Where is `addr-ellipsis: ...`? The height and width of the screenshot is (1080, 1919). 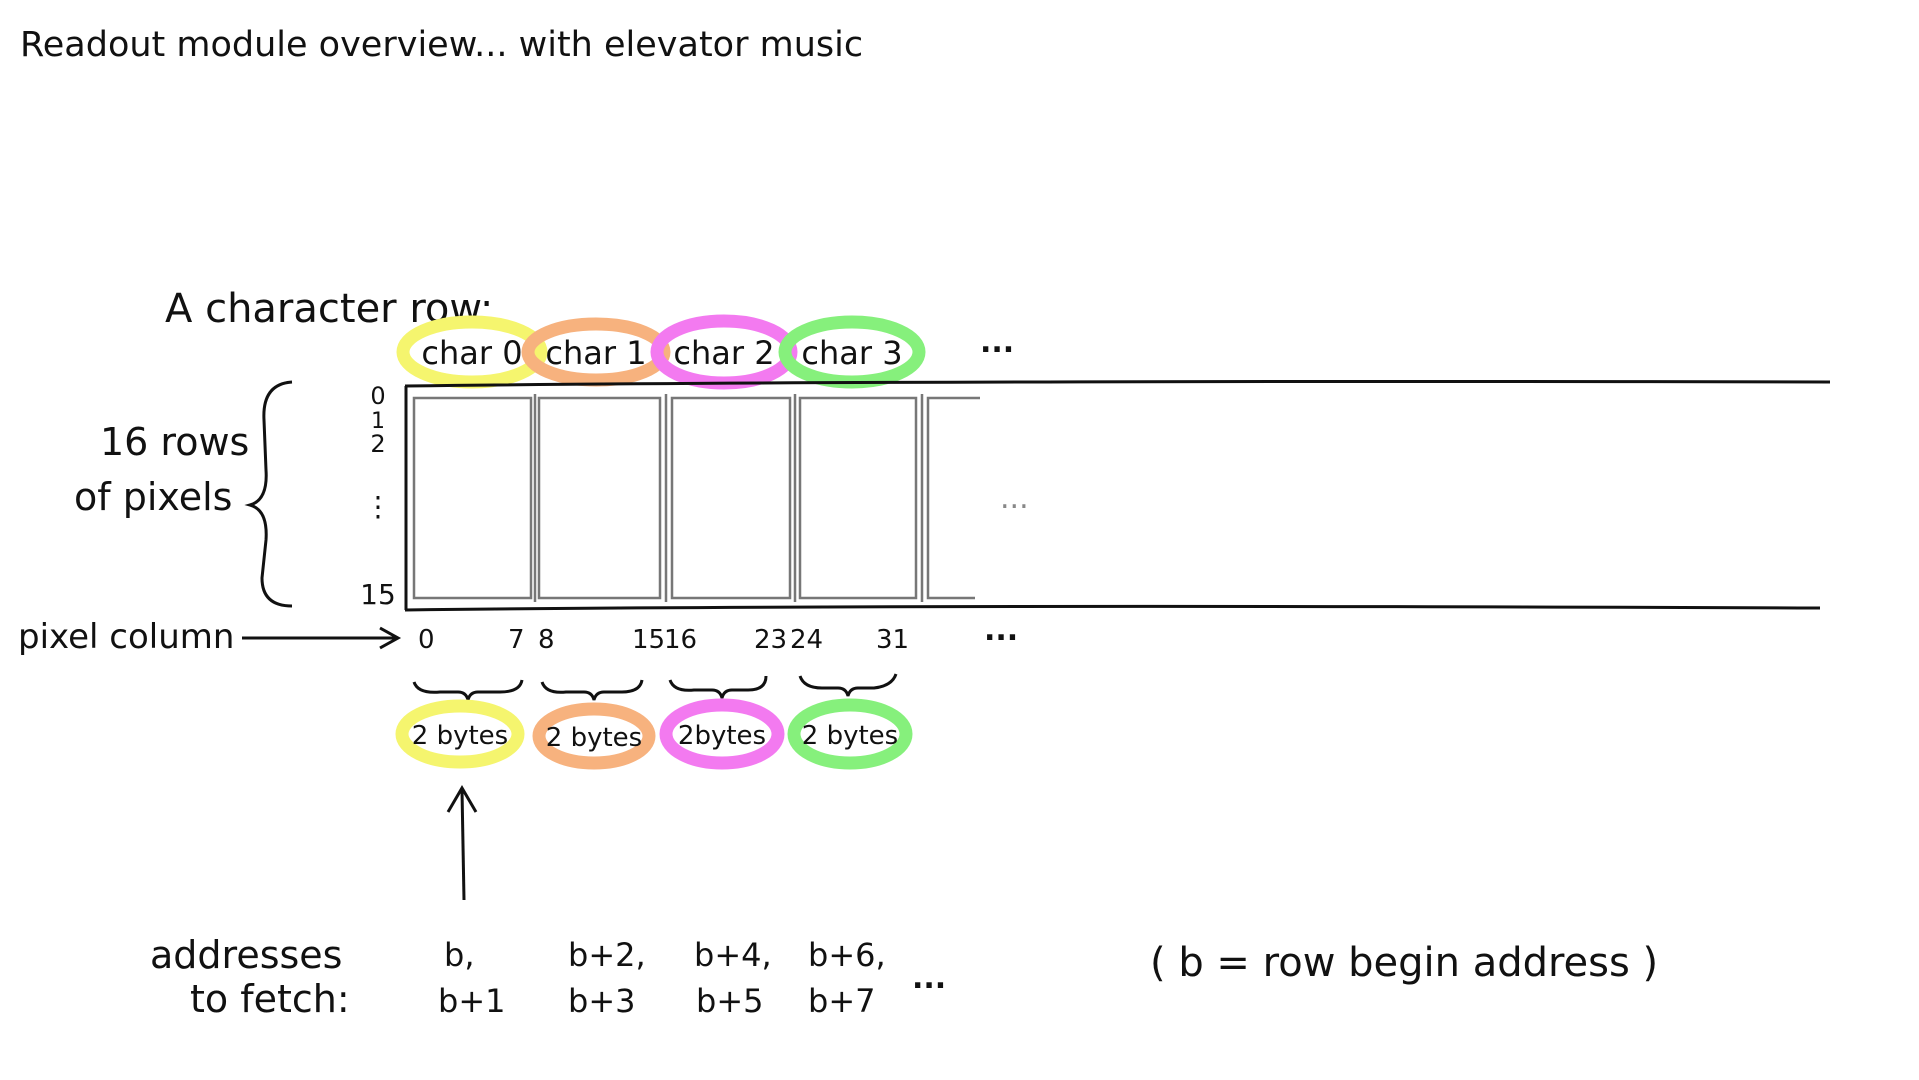
addr-ellipsis: ... is located at coordinates (929, 978).